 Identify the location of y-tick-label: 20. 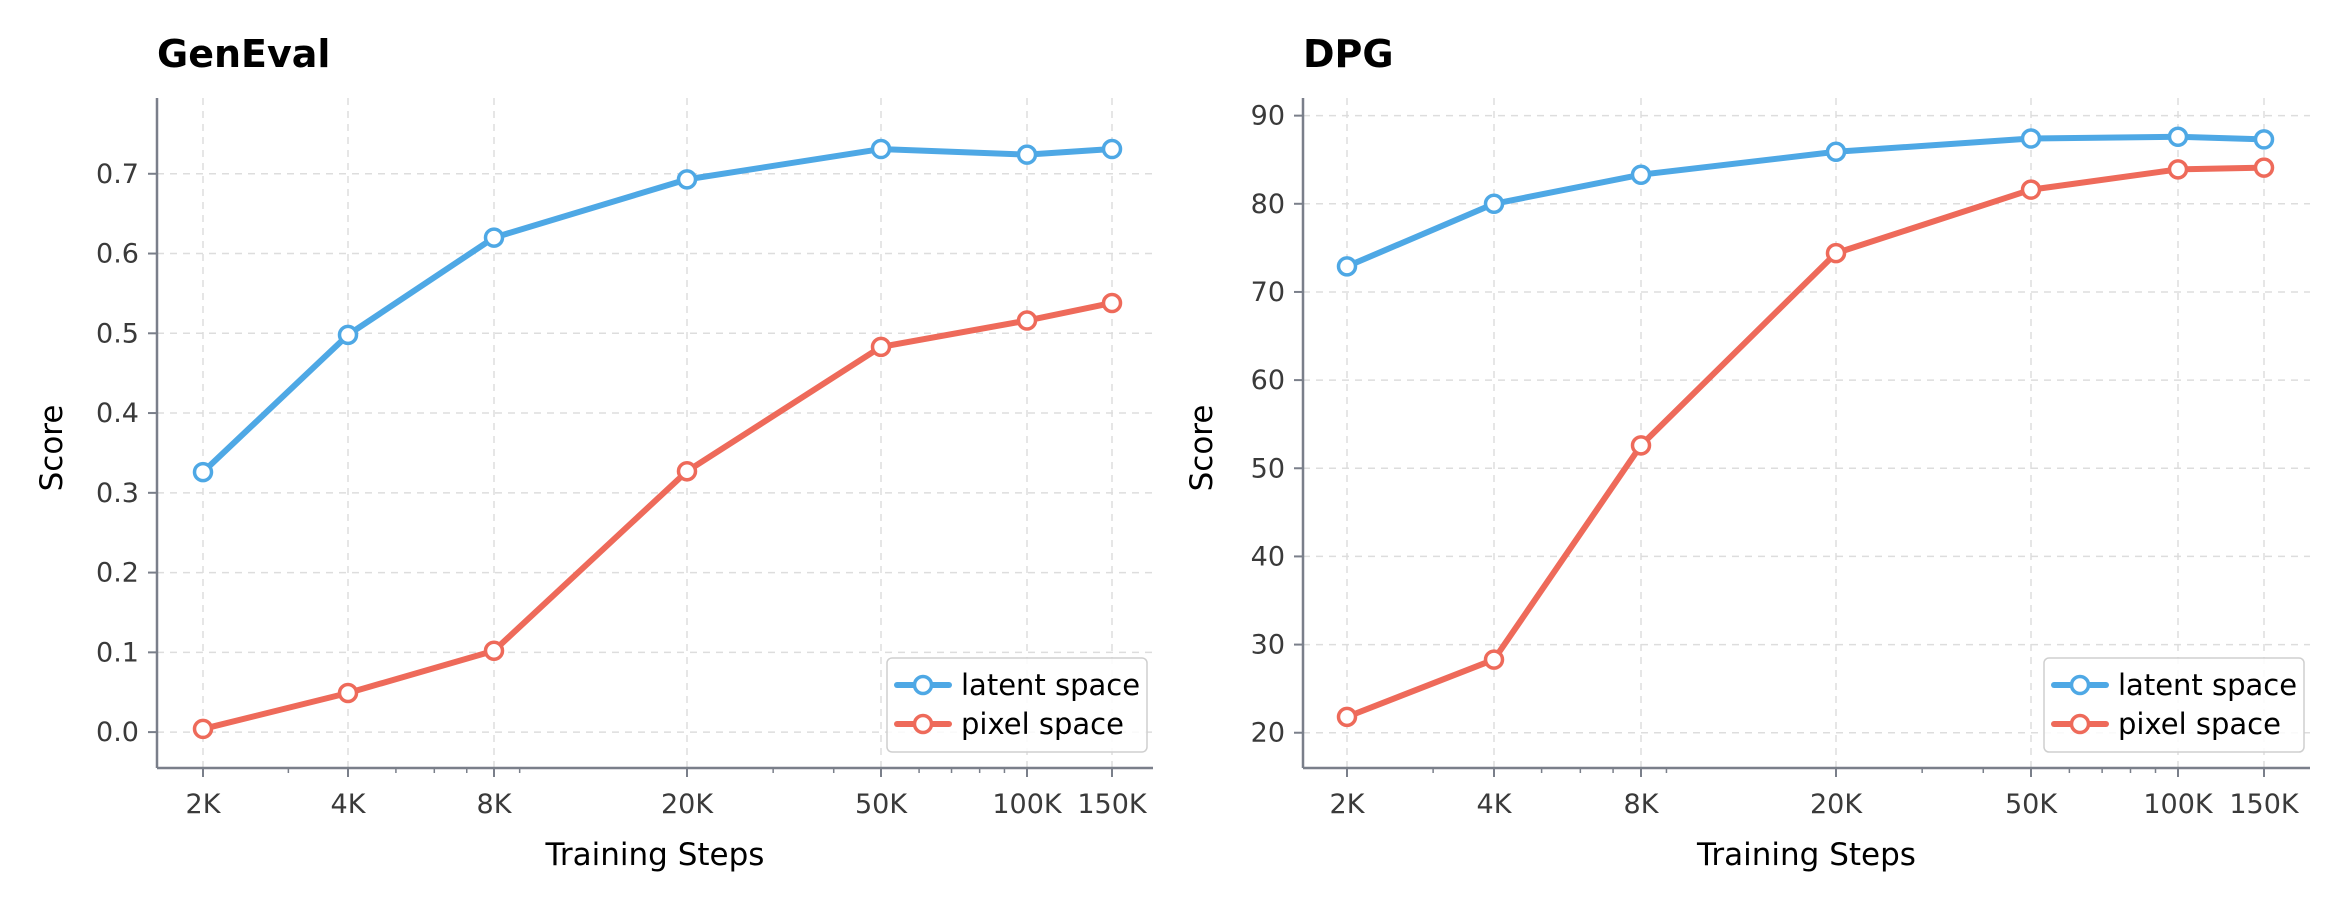
(1268, 733).